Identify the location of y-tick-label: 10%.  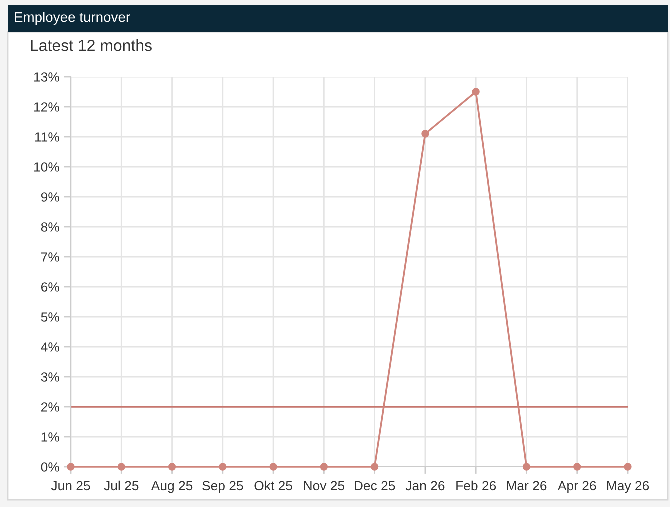
(47, 167).